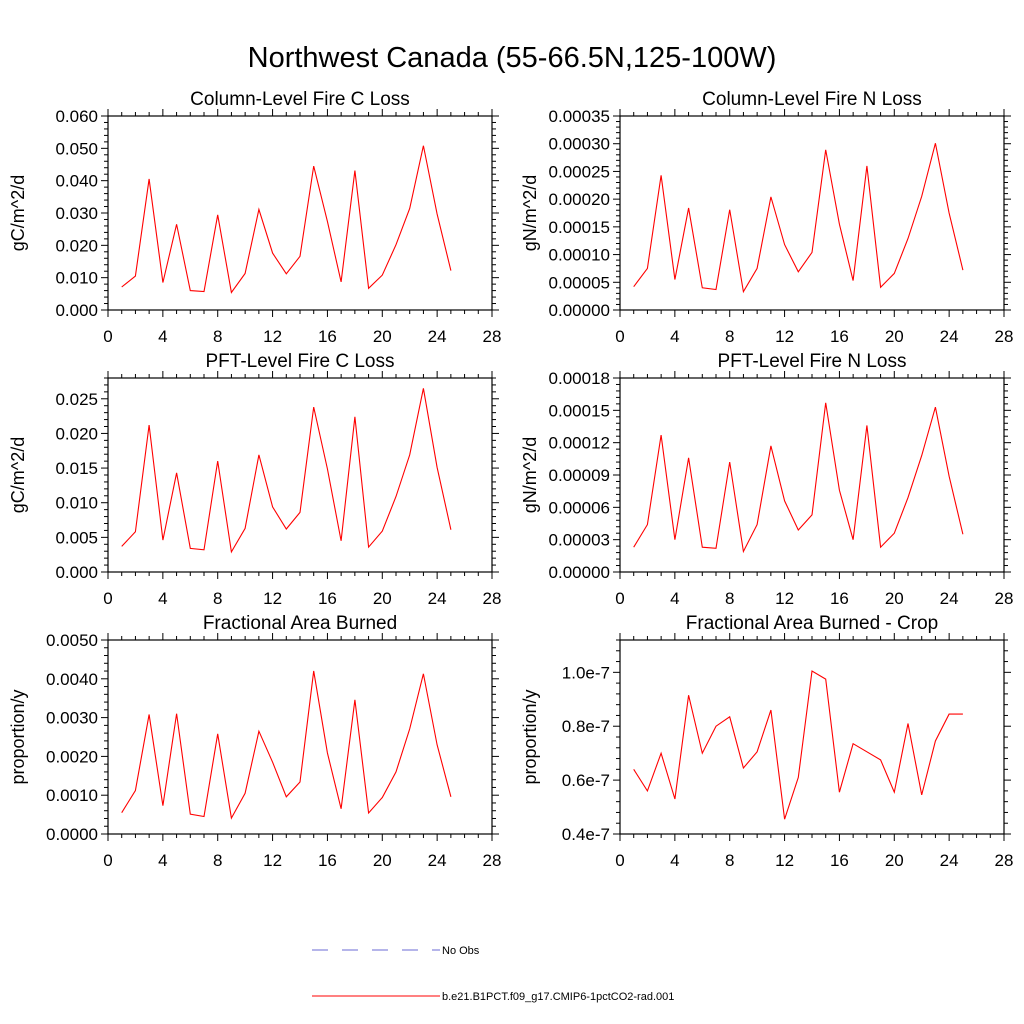  What do you see at coordinates (579, 475) in the screenshot?
I see `y-tick-label: 0.00009` at bounding box center [579, 475].